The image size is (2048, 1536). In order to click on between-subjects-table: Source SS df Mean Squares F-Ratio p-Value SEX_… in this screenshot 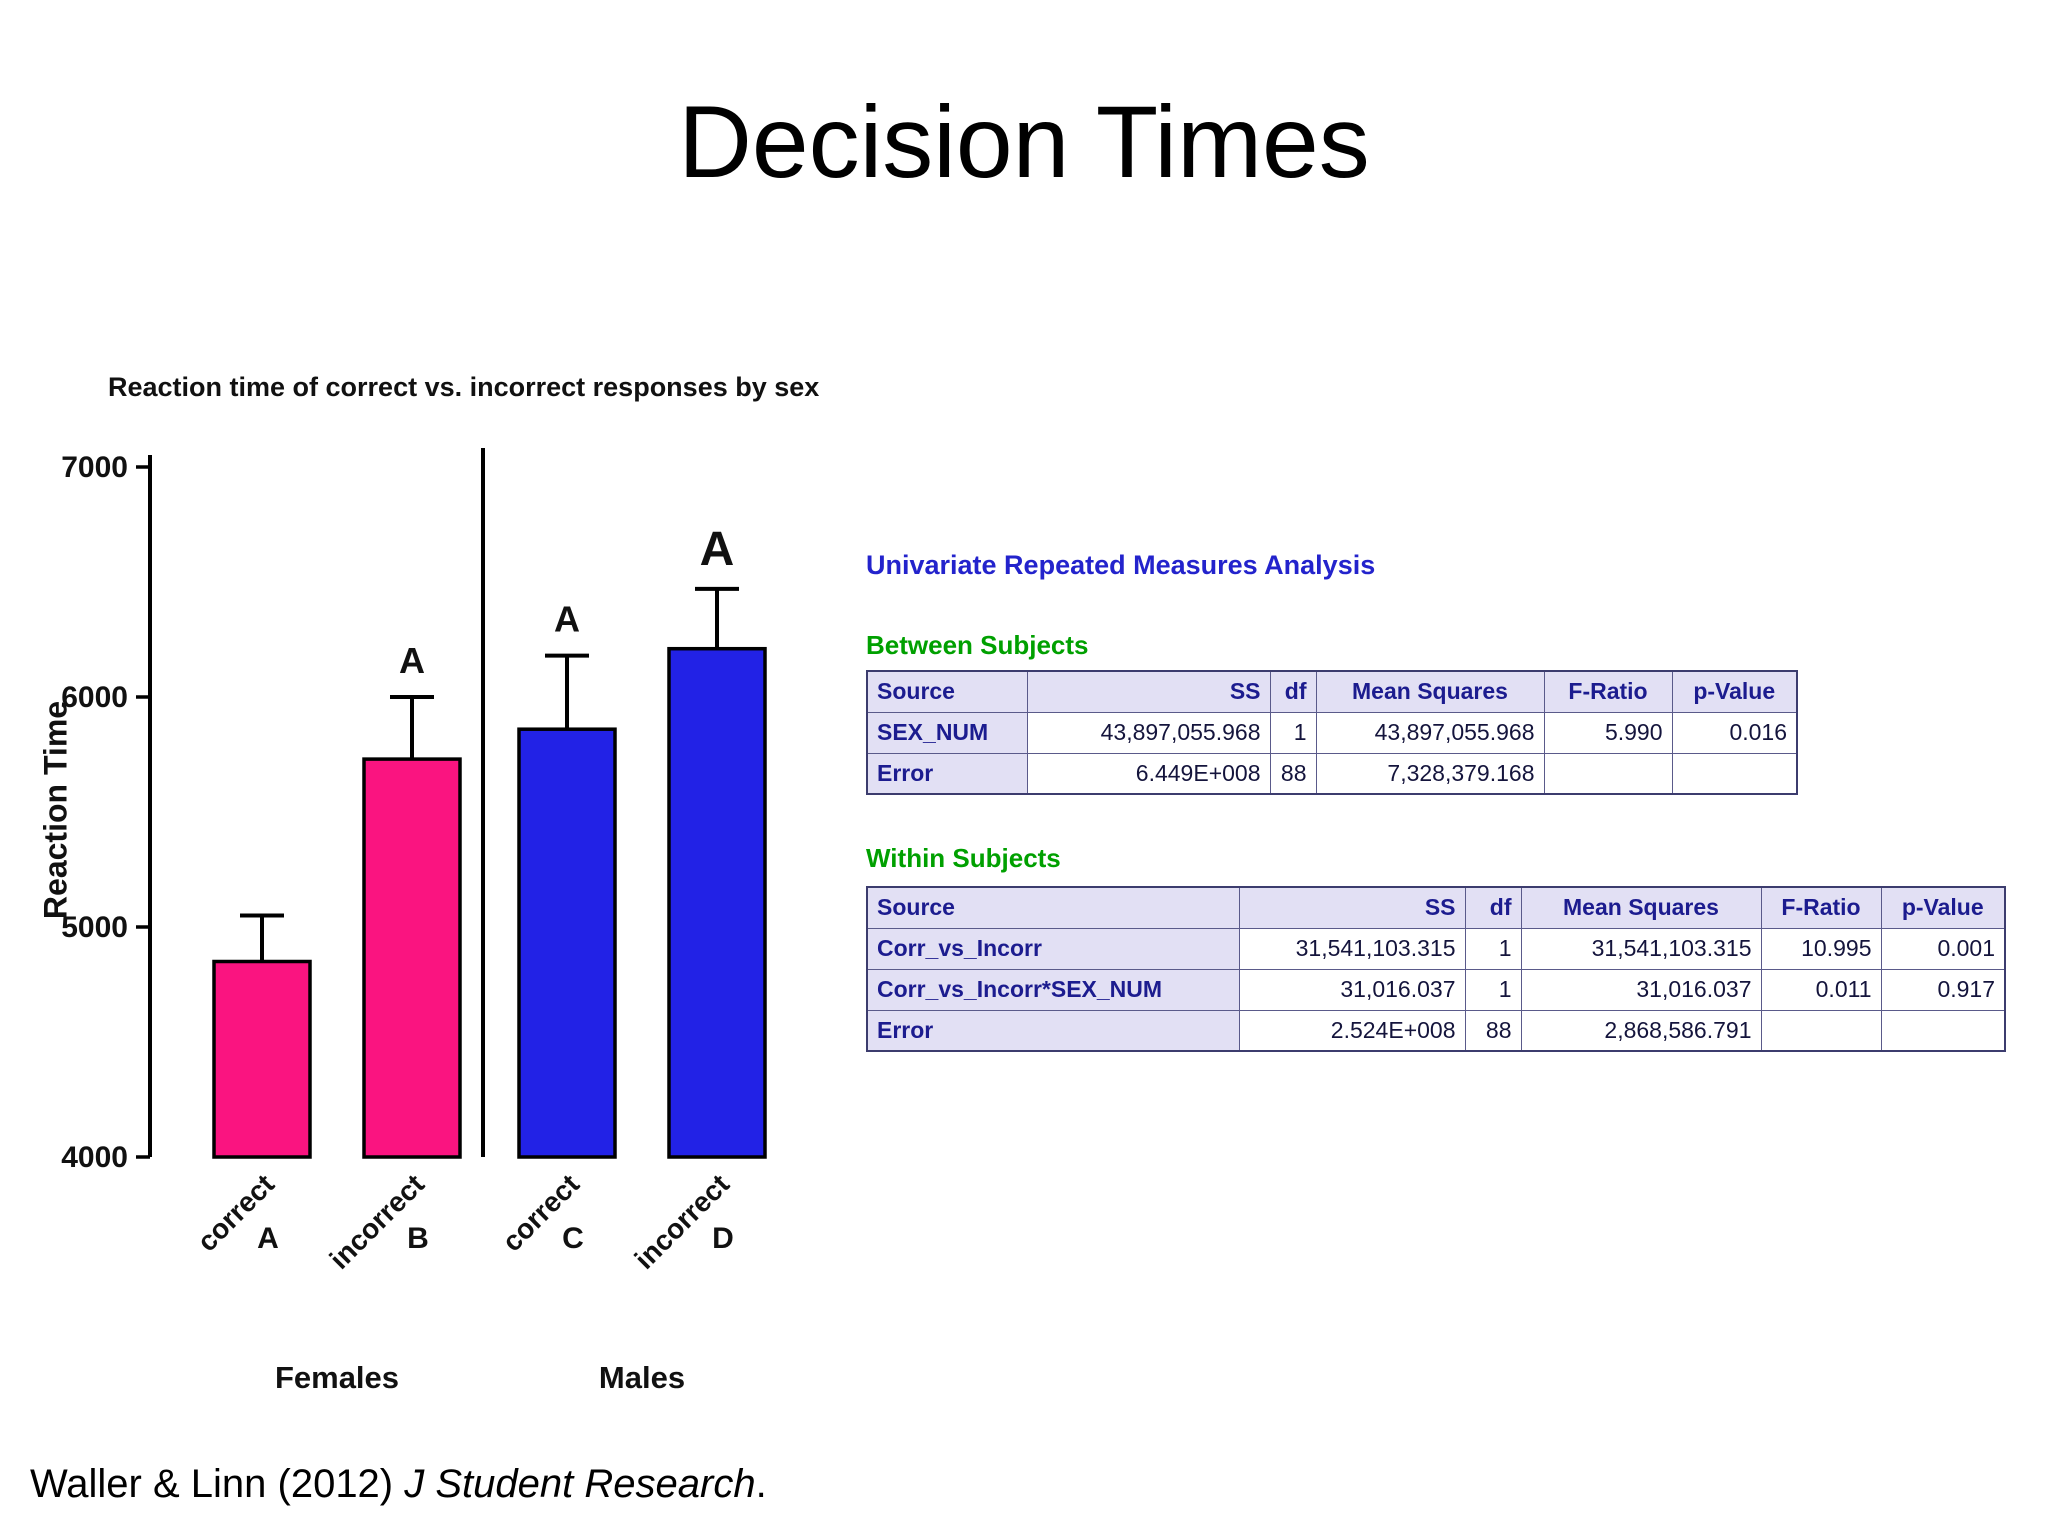, I will do `click(1332, 732)`.